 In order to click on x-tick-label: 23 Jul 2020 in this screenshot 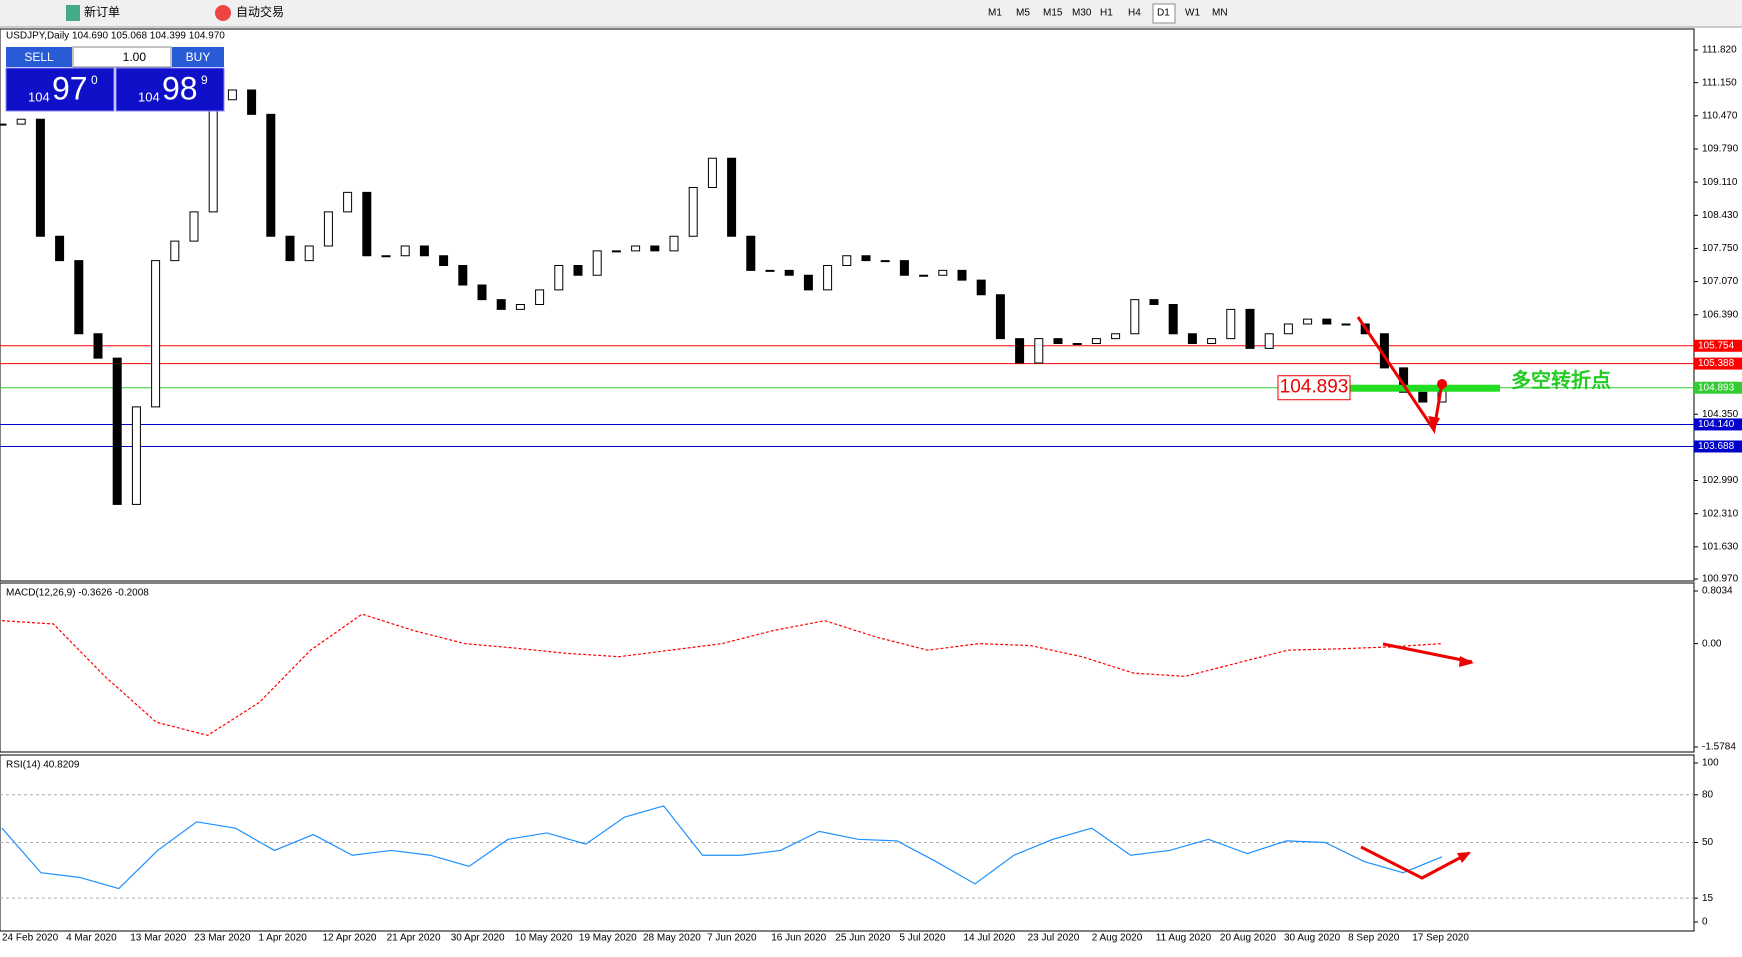, I will do `click(1054, 938)`.